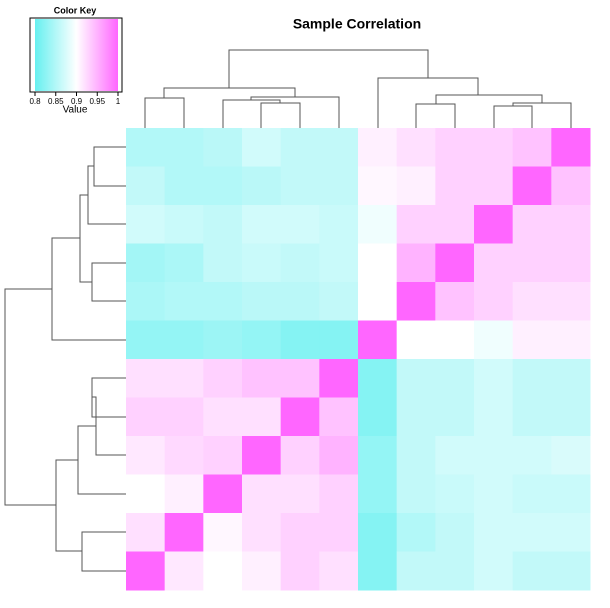 This screenshot has width=610, height=608. What do you see at coordinates (75, 110) in the screenshot?
I see `color-key-label: Value` at bounding box center [75, 110].